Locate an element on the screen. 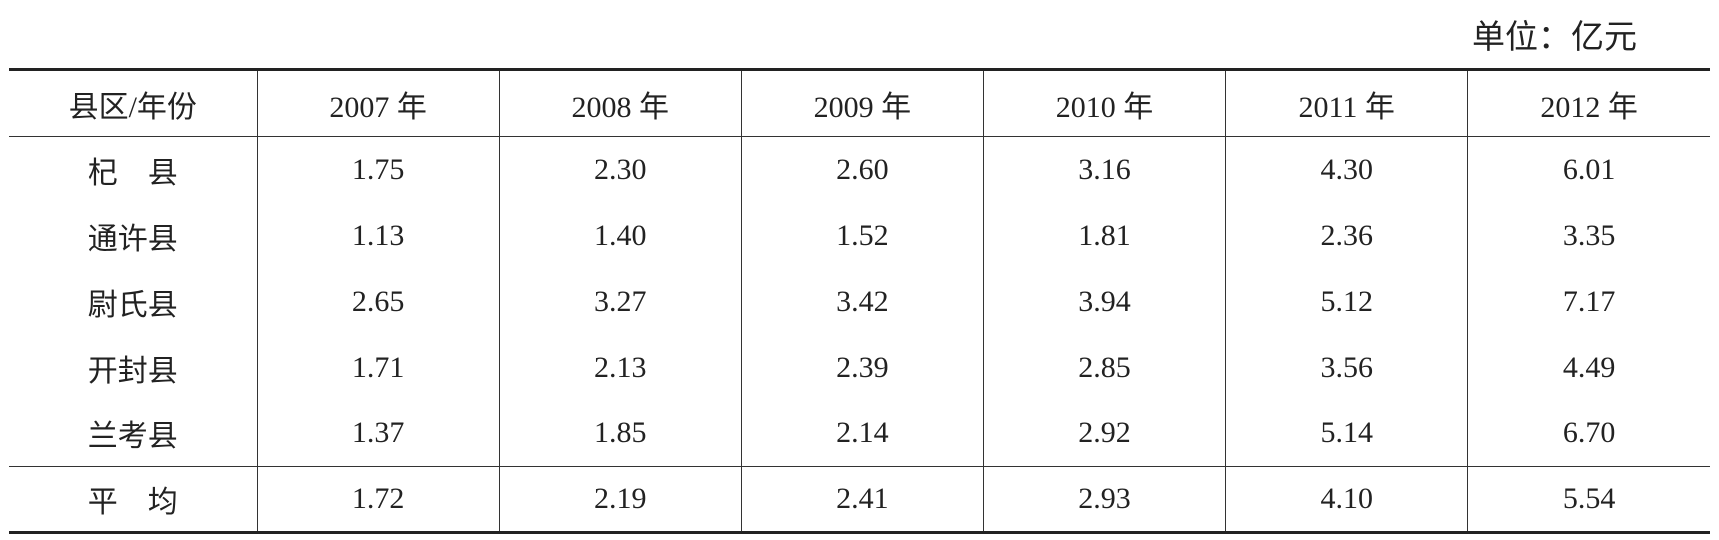 This screenshot has width=1719, height=540. table-row: 尉氏县 2.65 3.27 3.42 3.94 5.12 7.17 is located at coordinates (859, 301).